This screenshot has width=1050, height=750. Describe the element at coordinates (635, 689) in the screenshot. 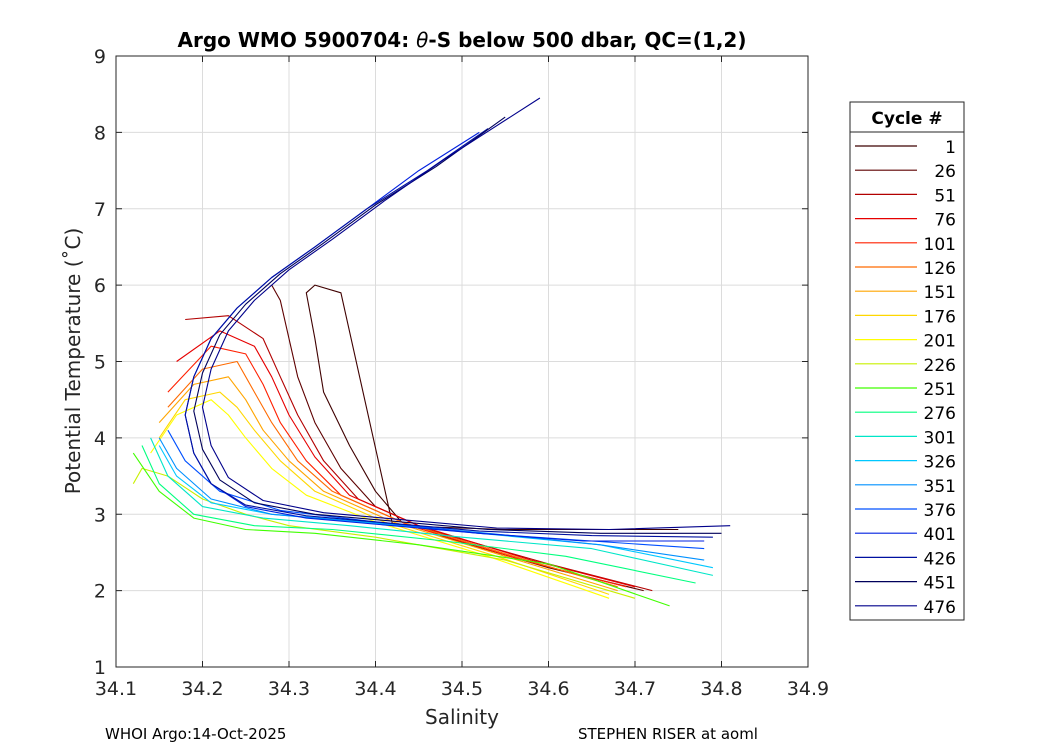

I see `x-tick-label: 34.7` at that location.